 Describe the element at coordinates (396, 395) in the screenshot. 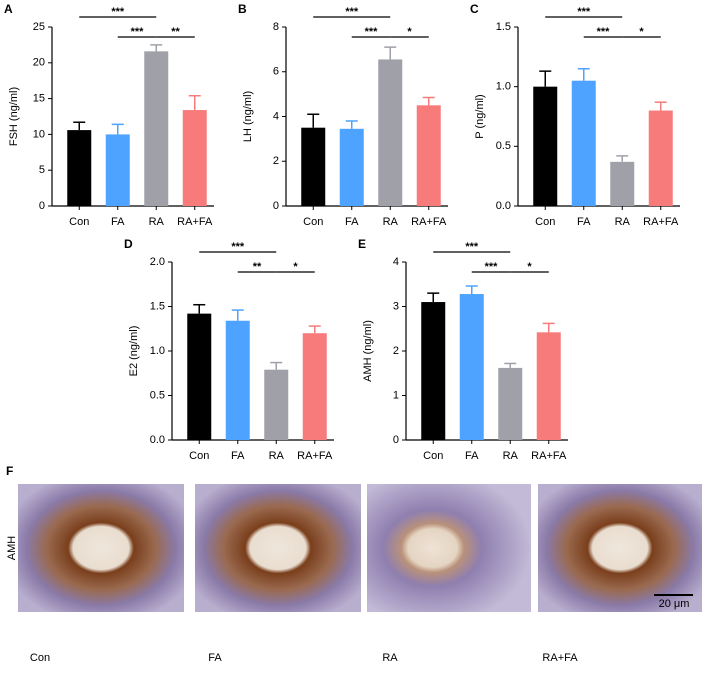

I see `y-tick-label: 1` at that location.